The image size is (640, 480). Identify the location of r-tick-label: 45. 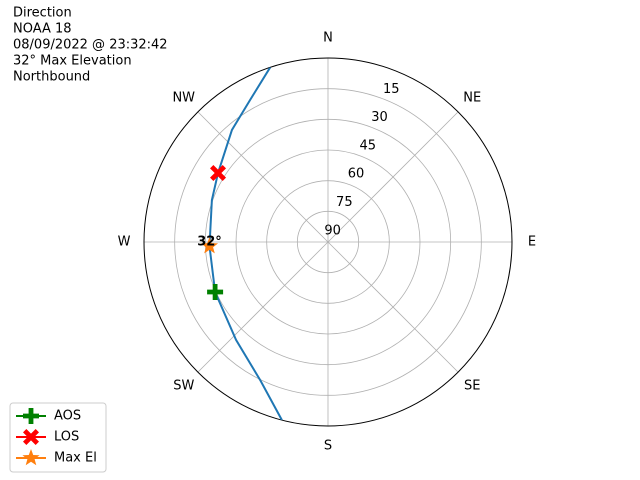
(368, 145).